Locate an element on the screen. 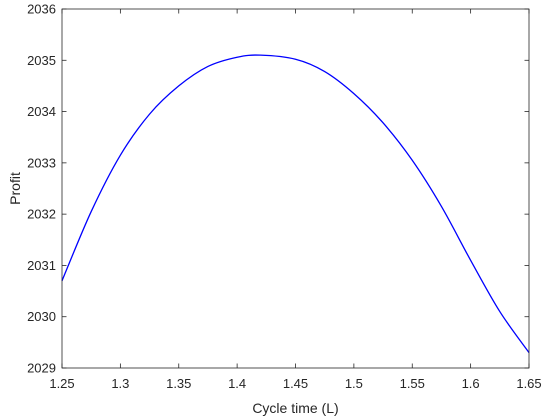 Image resolution: width=550 pixels, height=419 pixels. x-tick-label: 1.45 is located at coordinates (295, 383).